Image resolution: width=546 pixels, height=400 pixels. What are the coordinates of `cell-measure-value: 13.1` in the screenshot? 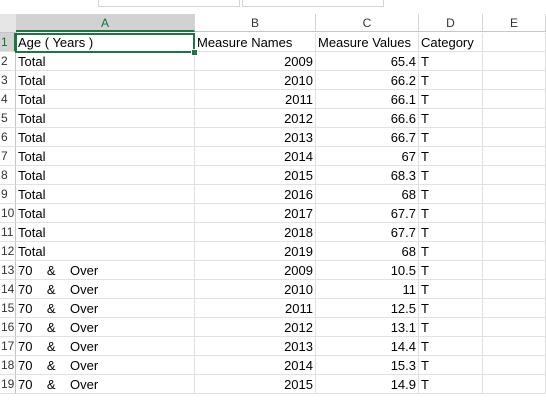 It's located at (367, 327).